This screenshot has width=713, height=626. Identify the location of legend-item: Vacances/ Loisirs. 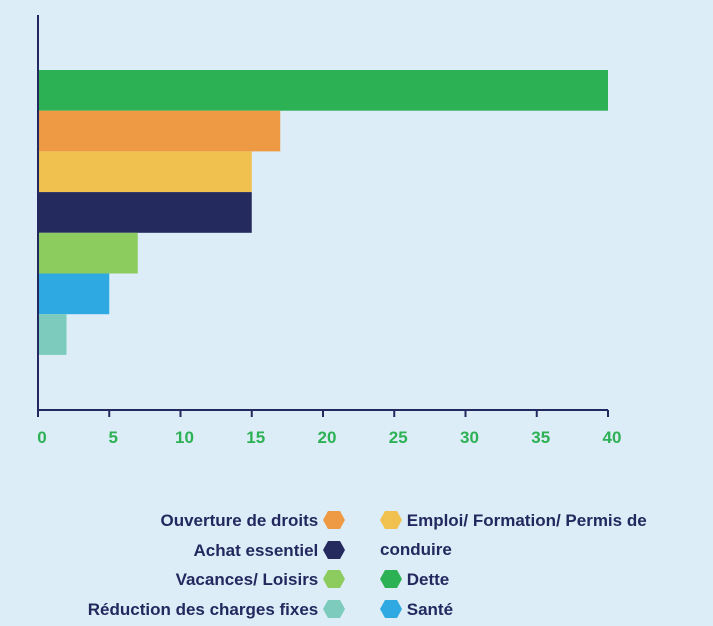
(260, 579).